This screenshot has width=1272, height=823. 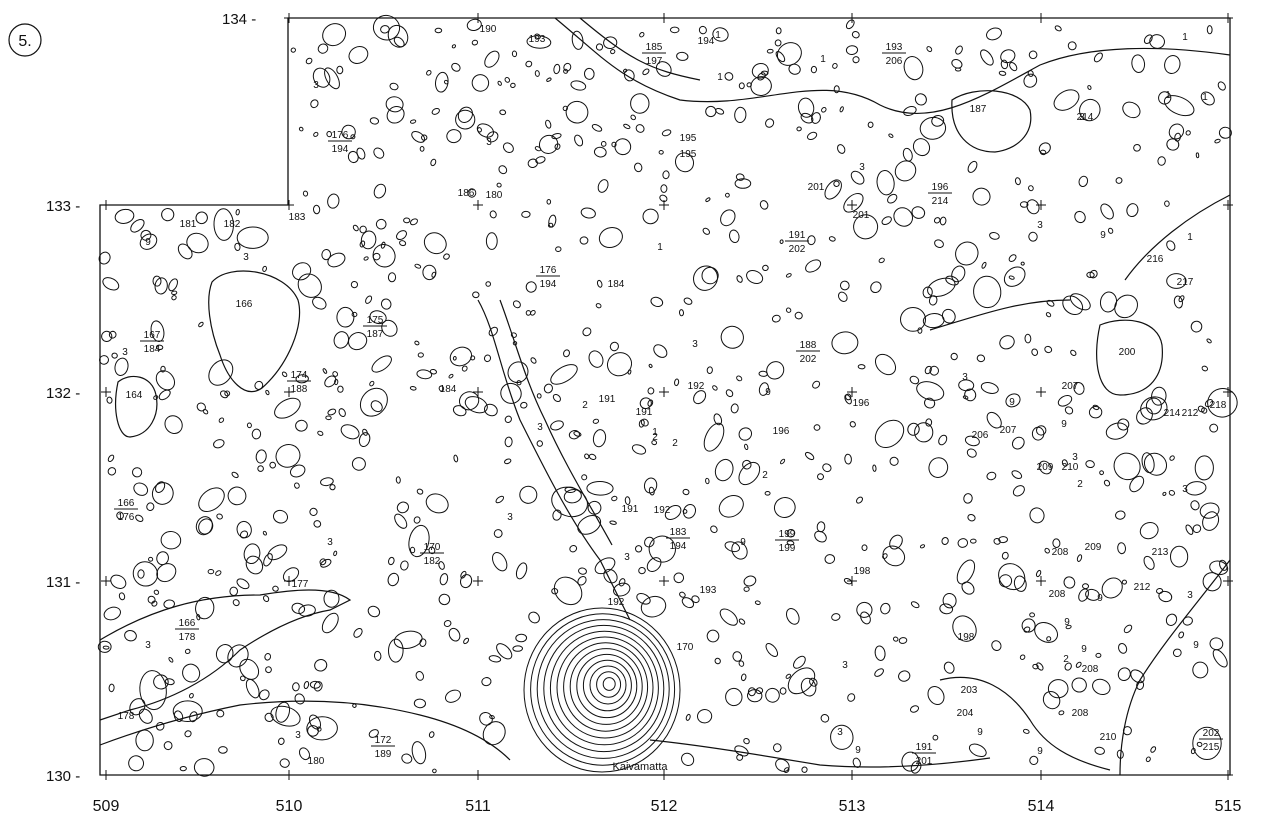 What do you see at coordinates (148, 242) in the screenshot?
I see `stratigraphy-label: 9` at bounding box center [148, 242].